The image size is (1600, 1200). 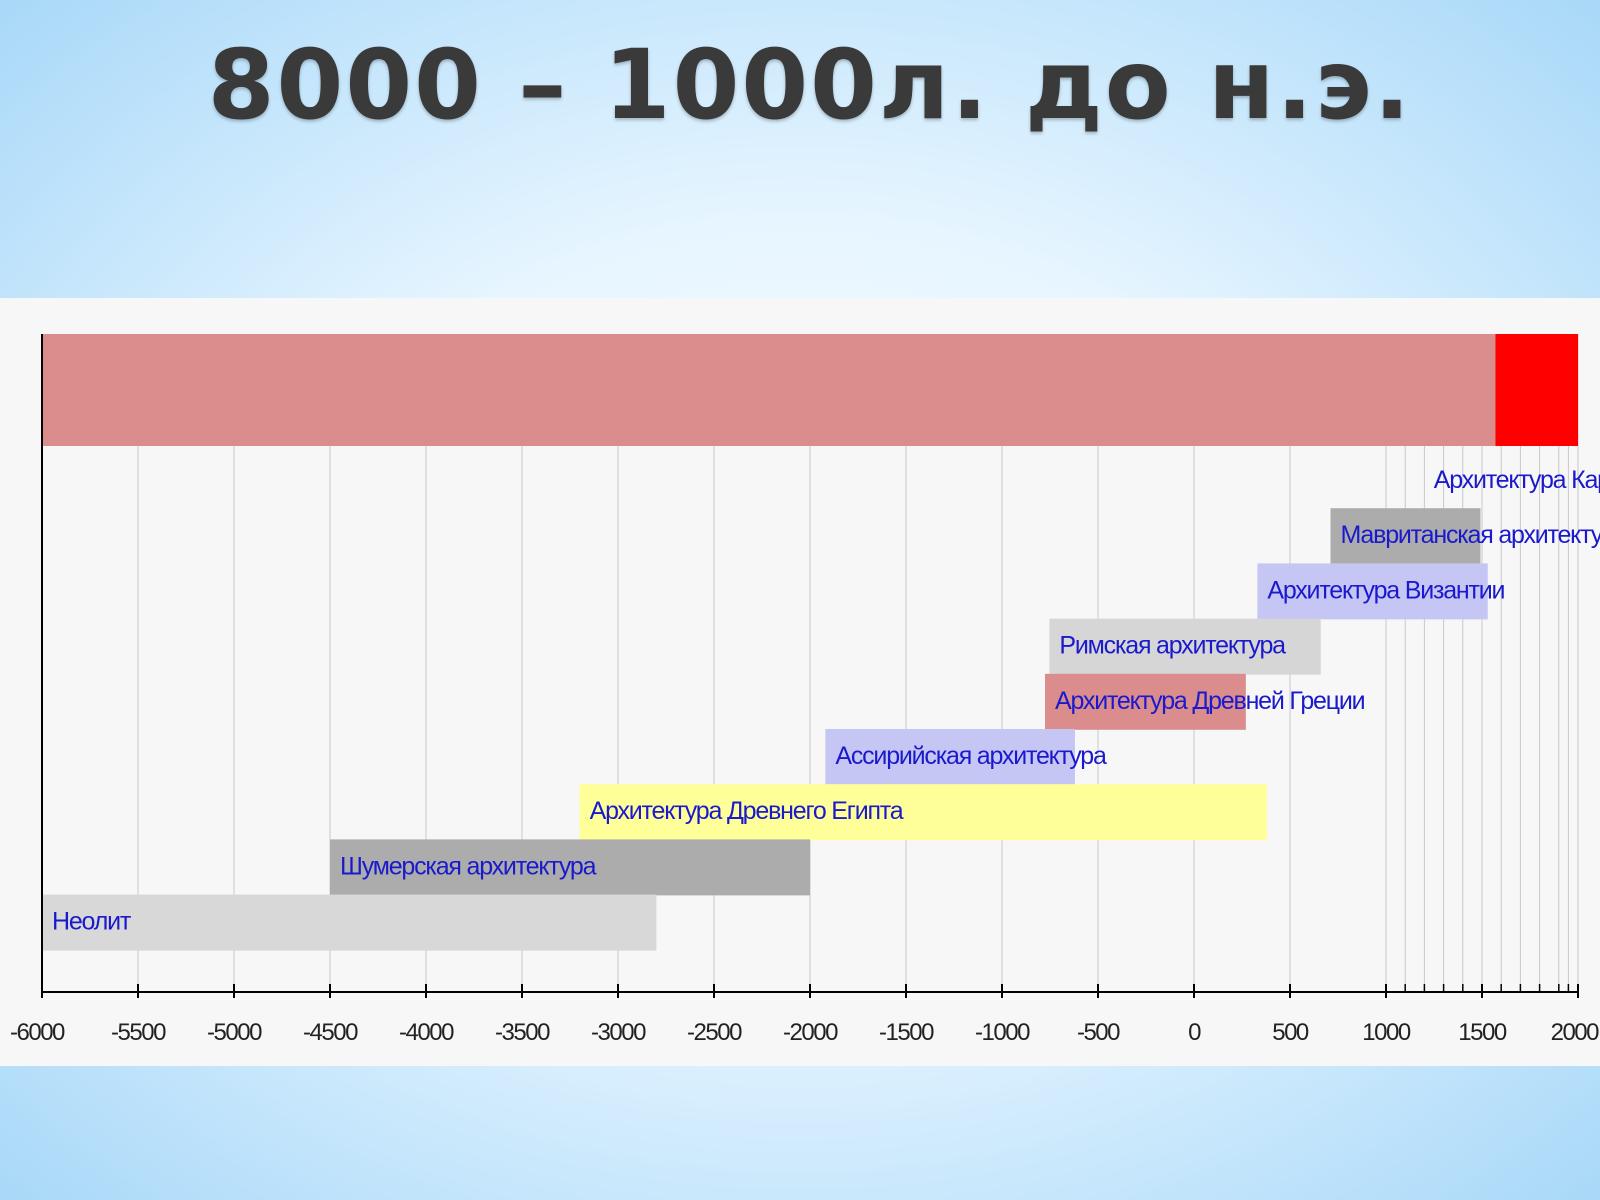 What do you see at coordinates (1098, 1032) in the screenshot?
I see `x-tick-label-11: -500` at bounding box center [1098, 1032].